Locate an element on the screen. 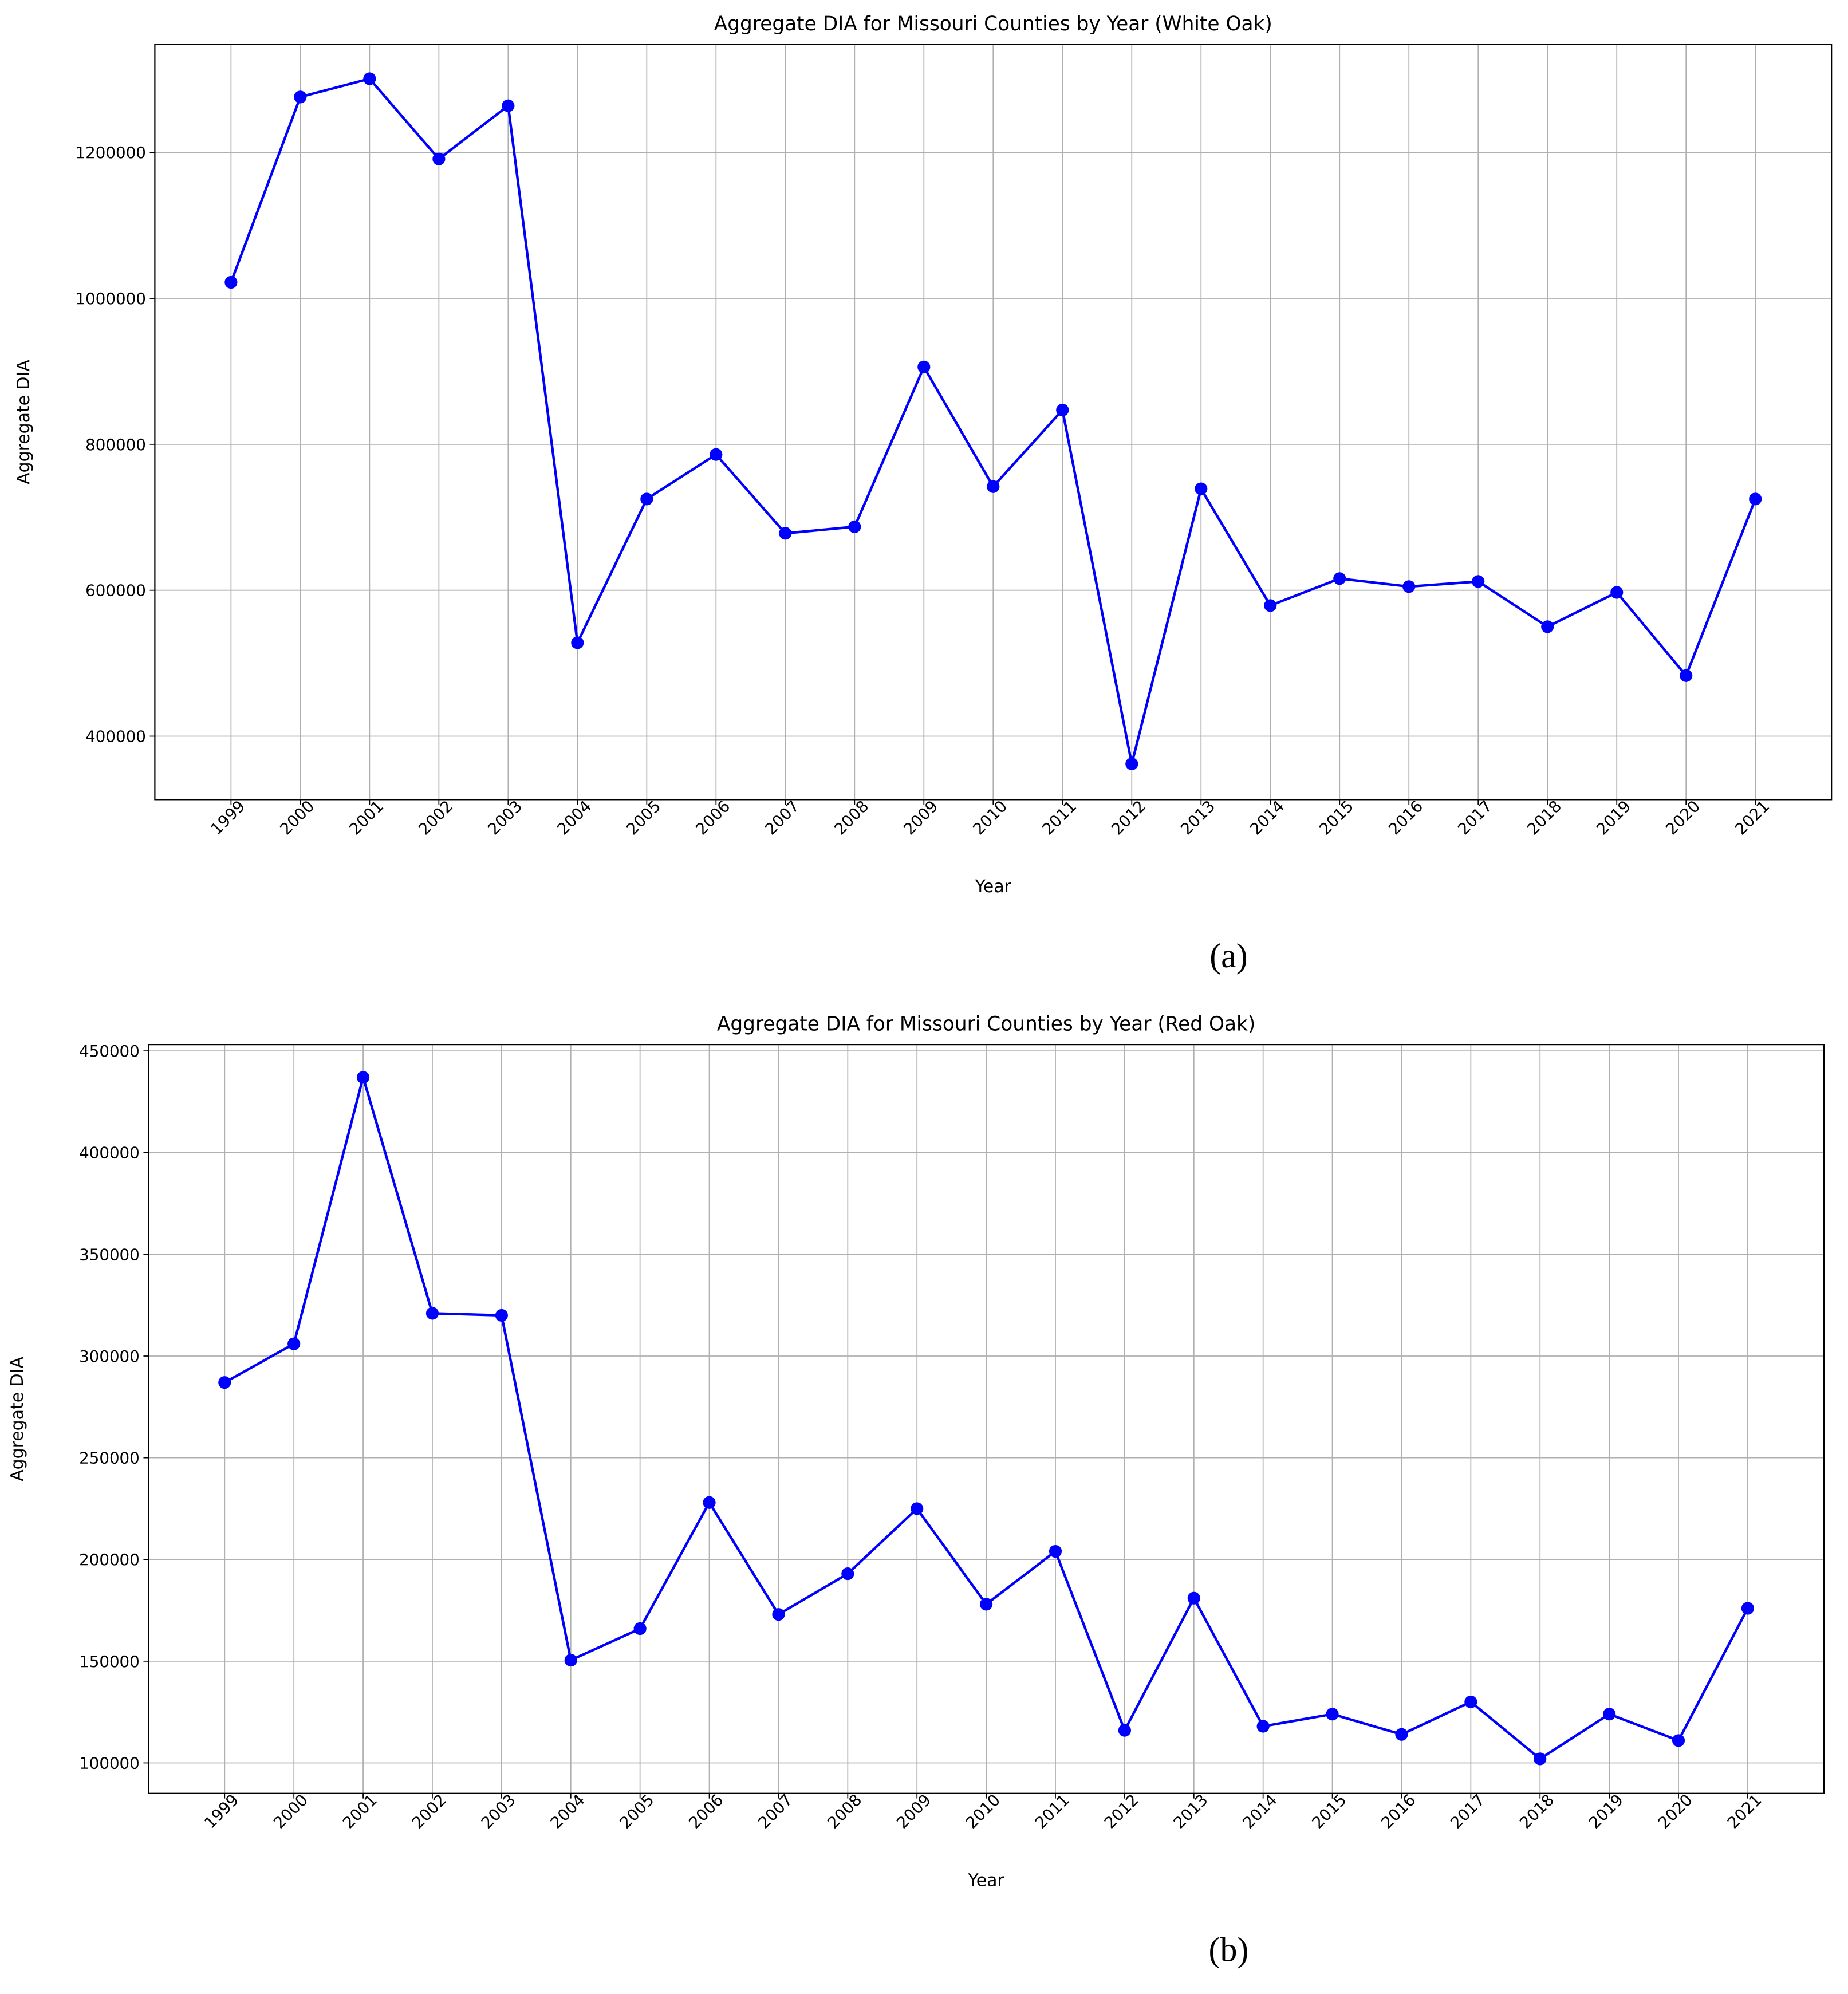 The width and height of the screenshot is (1848, 1994). y-tick-label: 800000 is located at coordinates (116, 444).